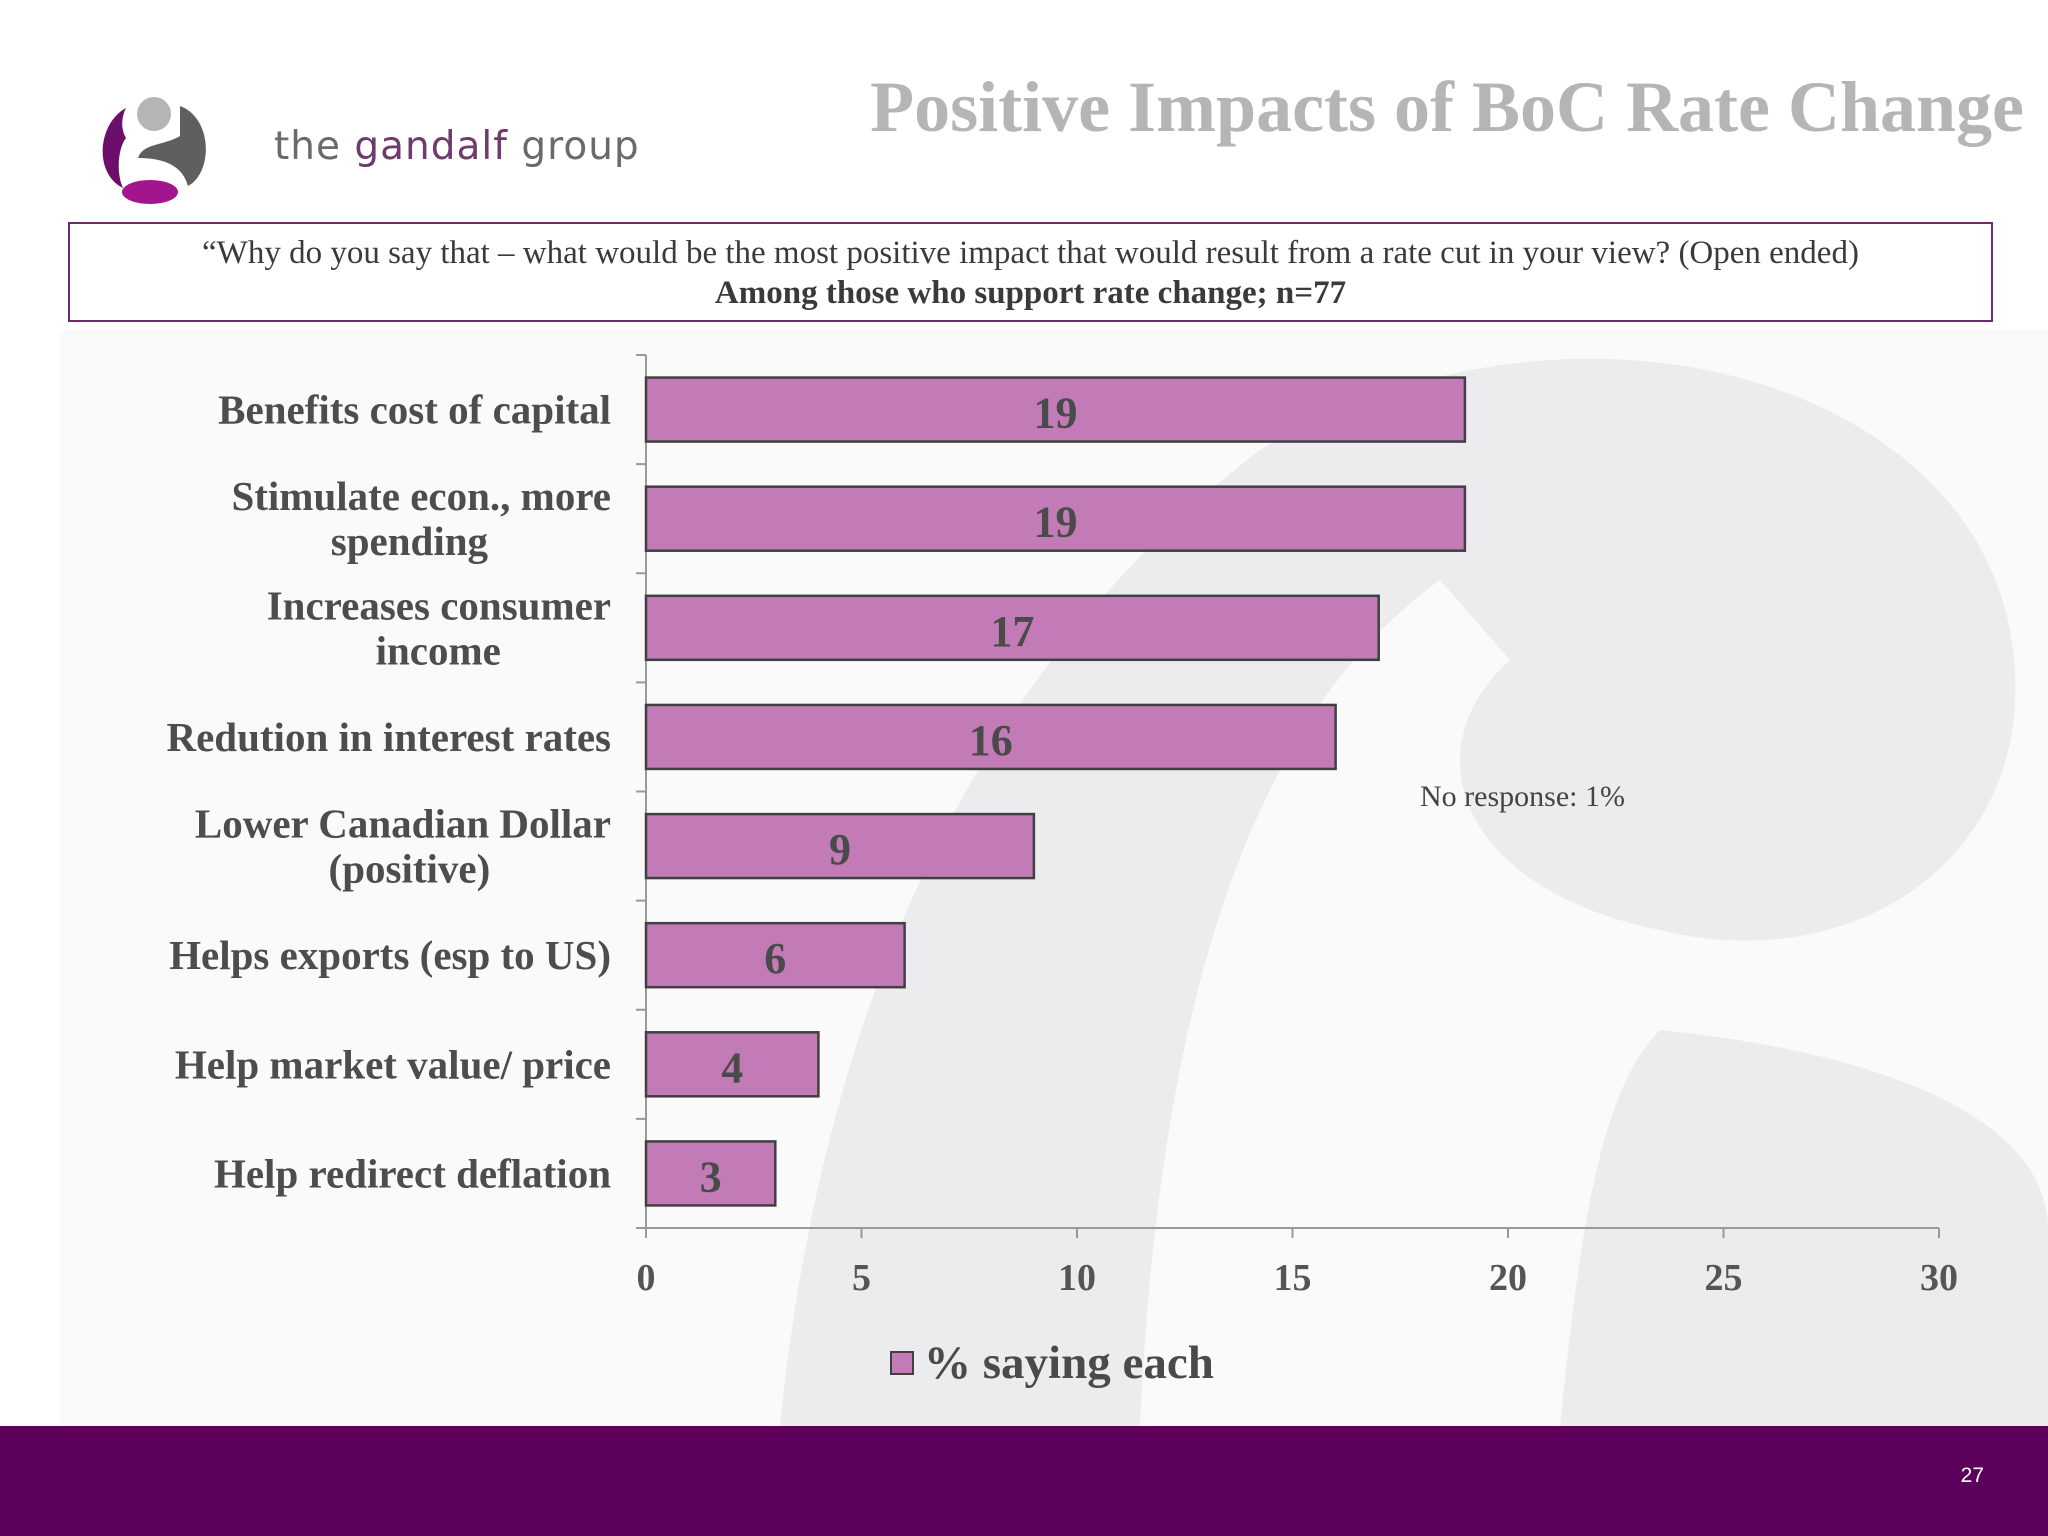 The width and height of the screenshot is (2048, 1536). Describe the element at coordinates (861, 1278) in the screenshot. I see `x-tick-label: 5` at that location.